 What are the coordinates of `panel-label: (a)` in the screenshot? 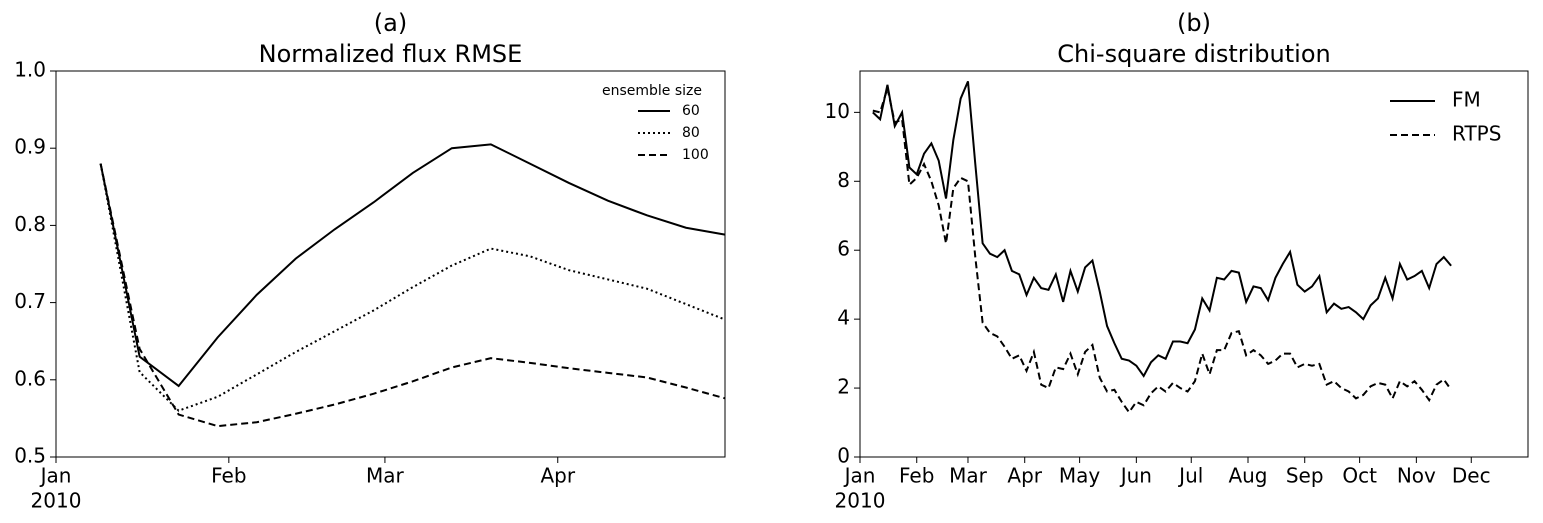 It's located at (390, 23).